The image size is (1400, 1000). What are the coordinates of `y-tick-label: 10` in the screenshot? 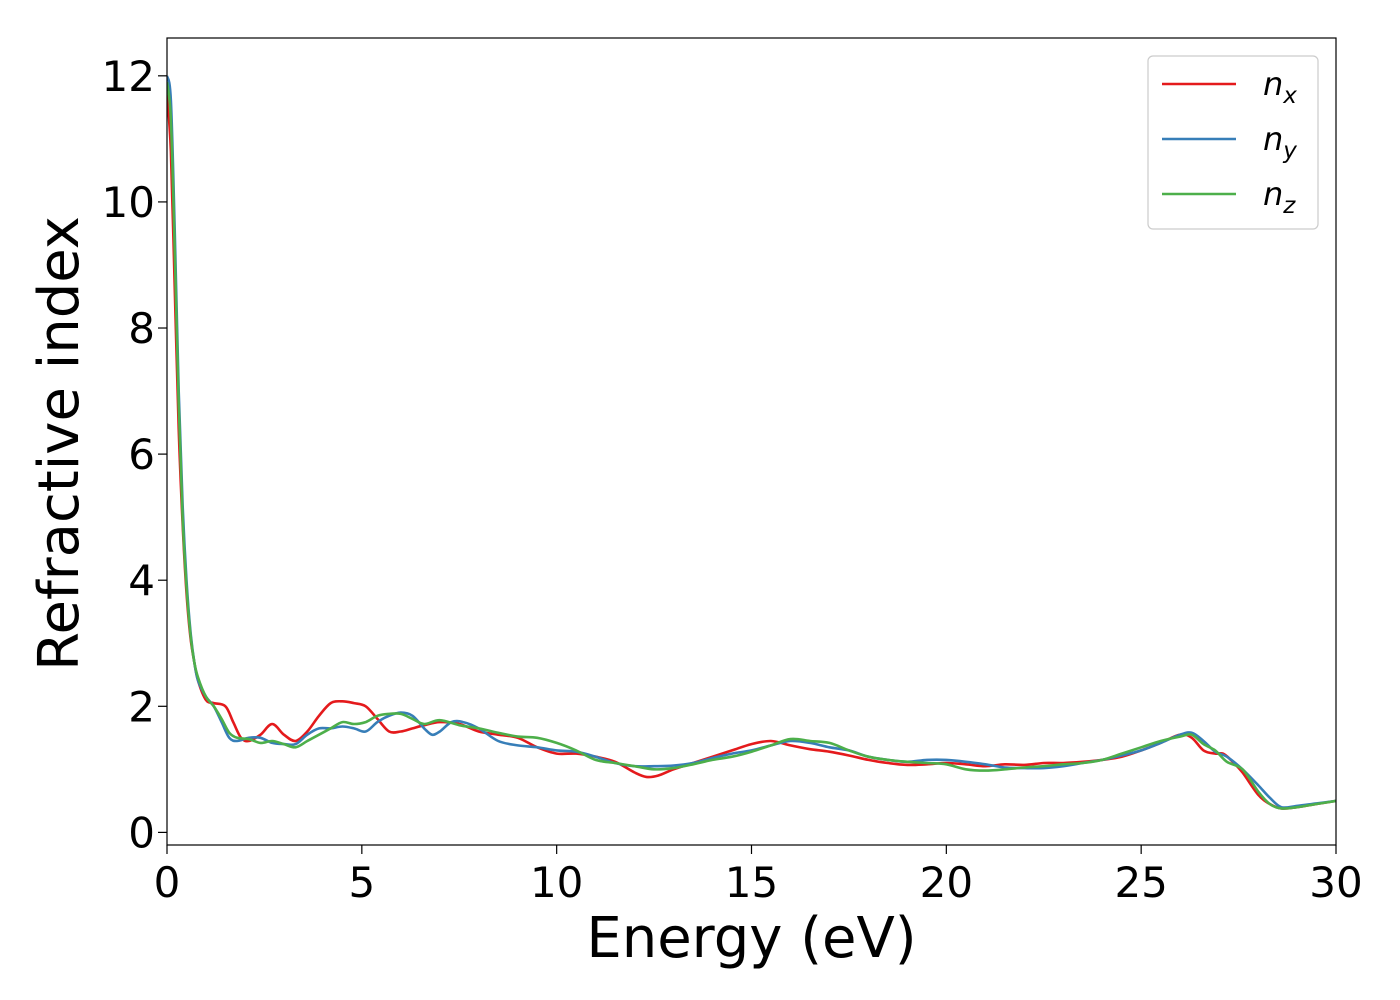 It's located at (128, 202).